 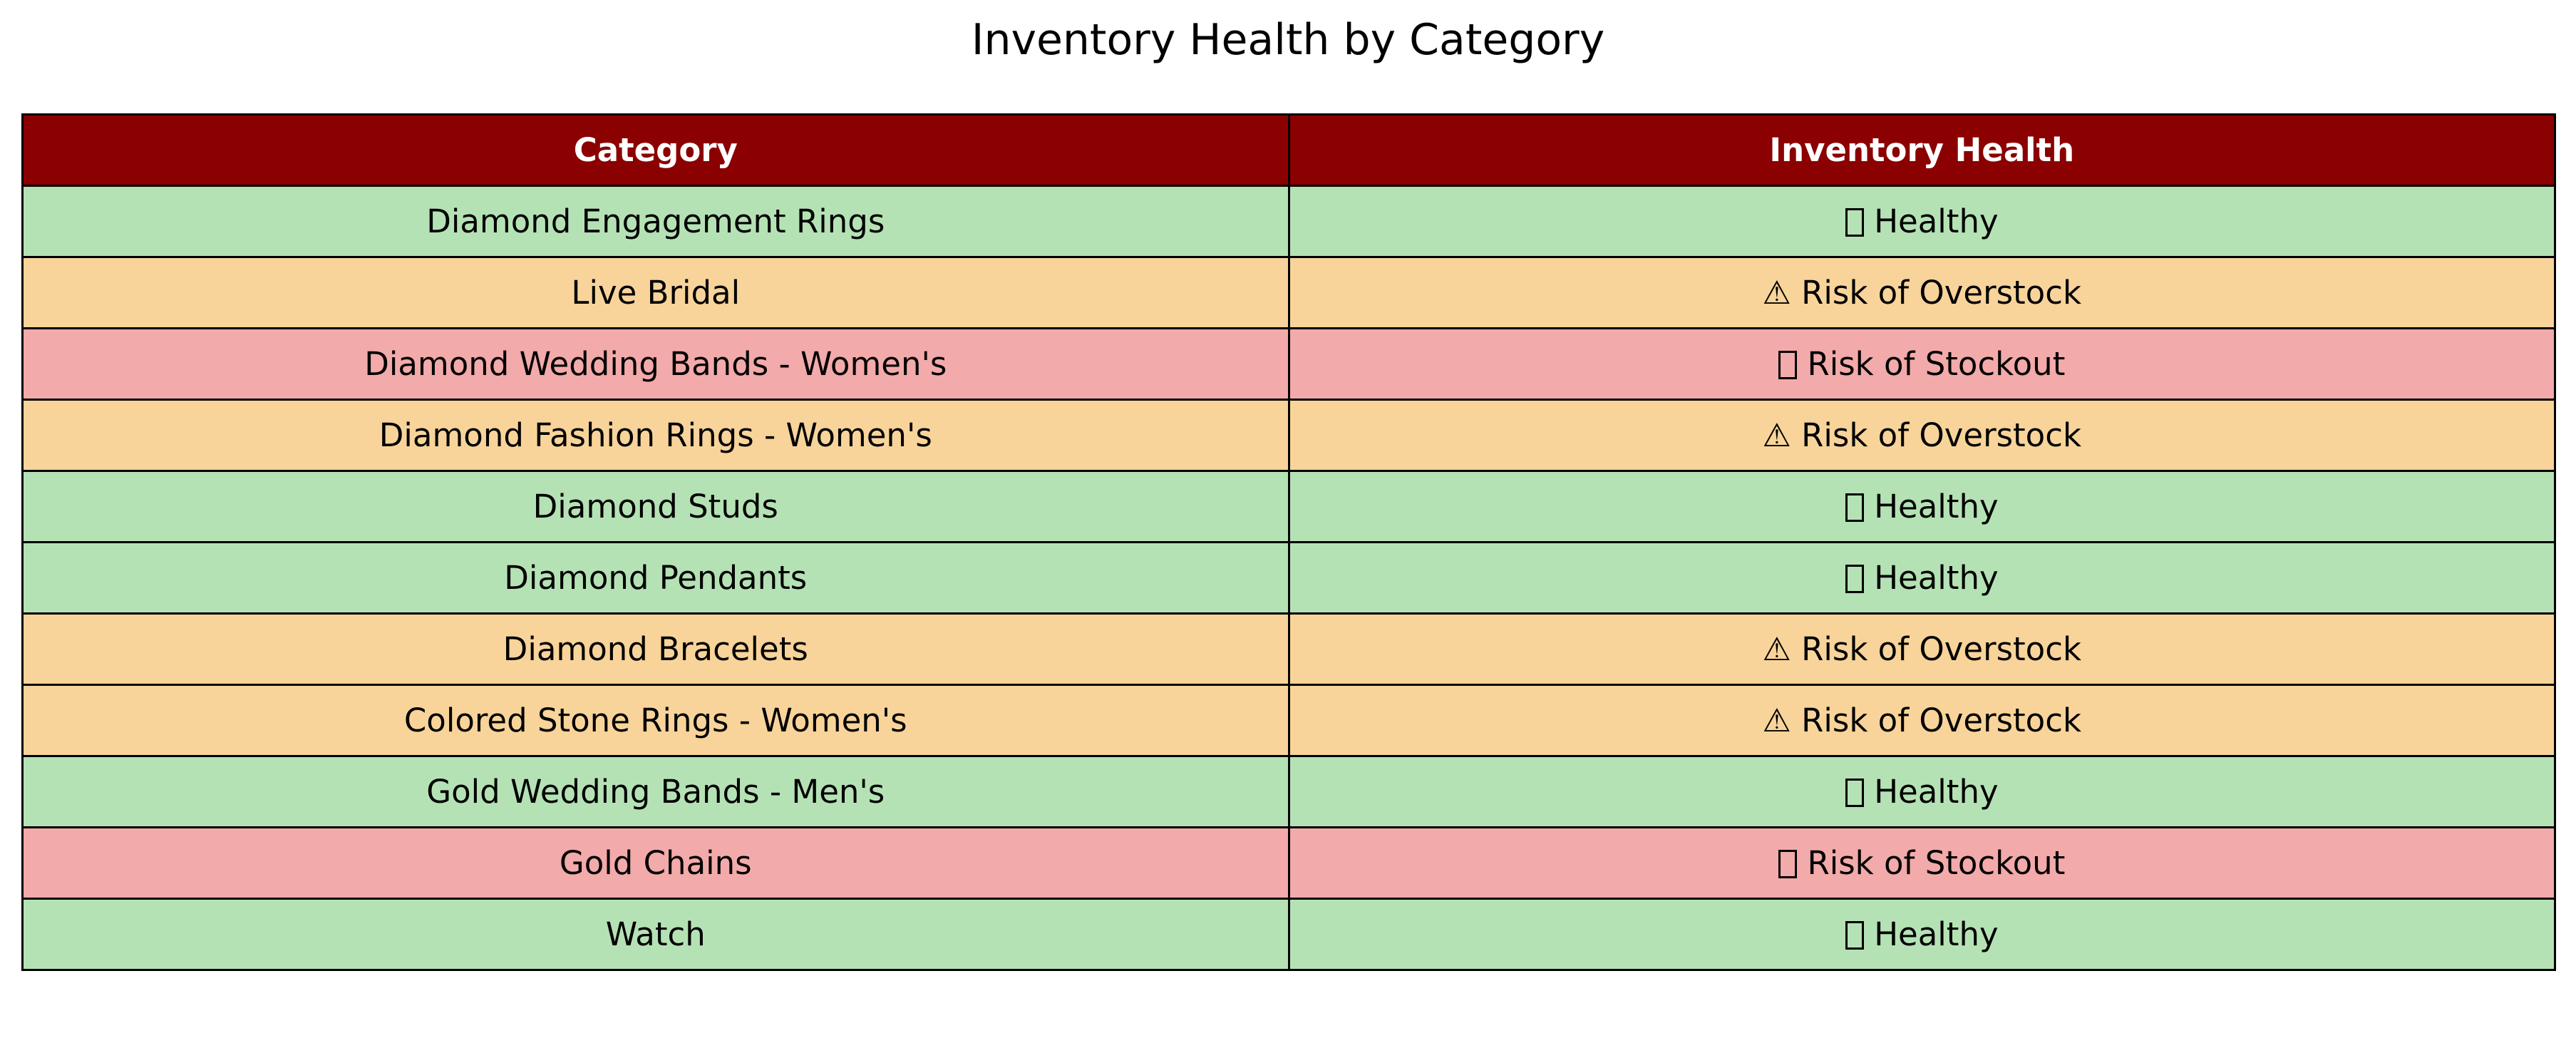 I want to click on table-row: Diamond Engagement Rings Healthy, so click(x=1288, y=222).